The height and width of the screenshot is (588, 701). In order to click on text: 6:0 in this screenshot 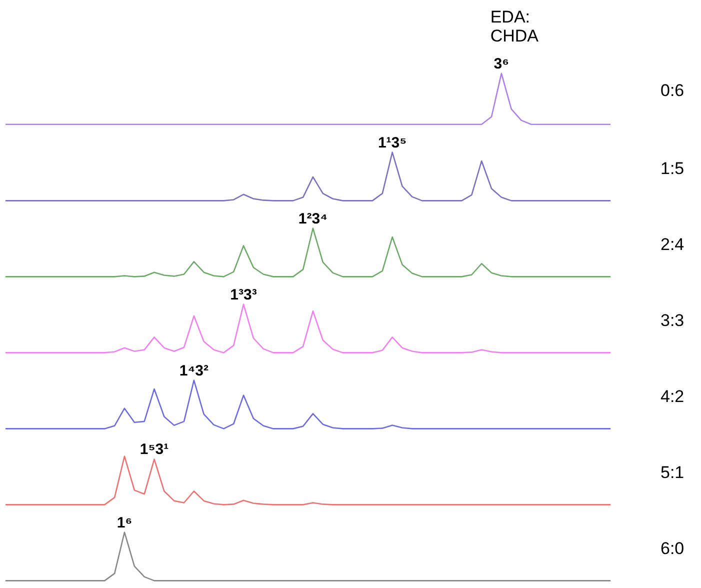, I will do `click(672, 548)`.